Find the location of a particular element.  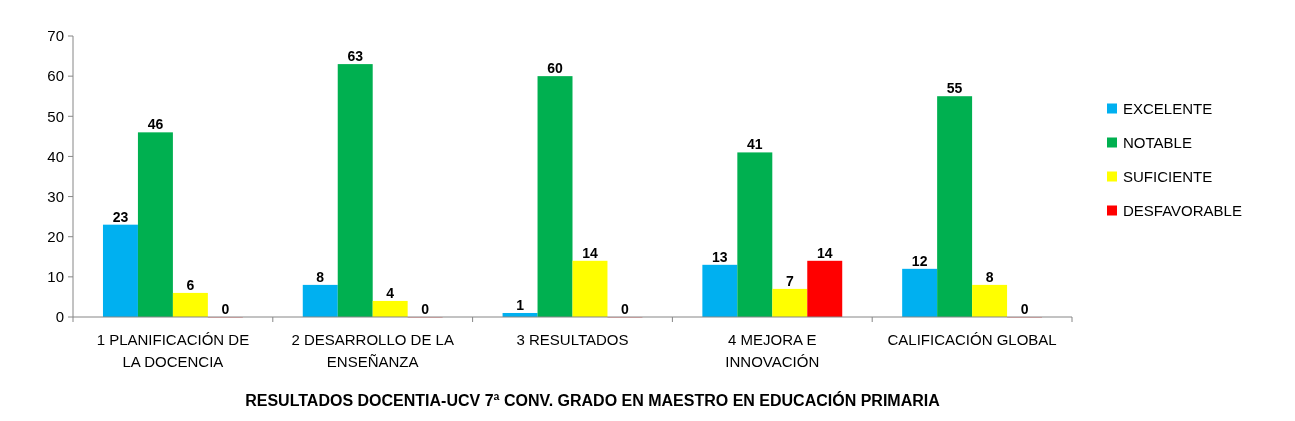

x-tick-label: CALIFICACIÓN GLOBAL is located at coordinates (972, 339).